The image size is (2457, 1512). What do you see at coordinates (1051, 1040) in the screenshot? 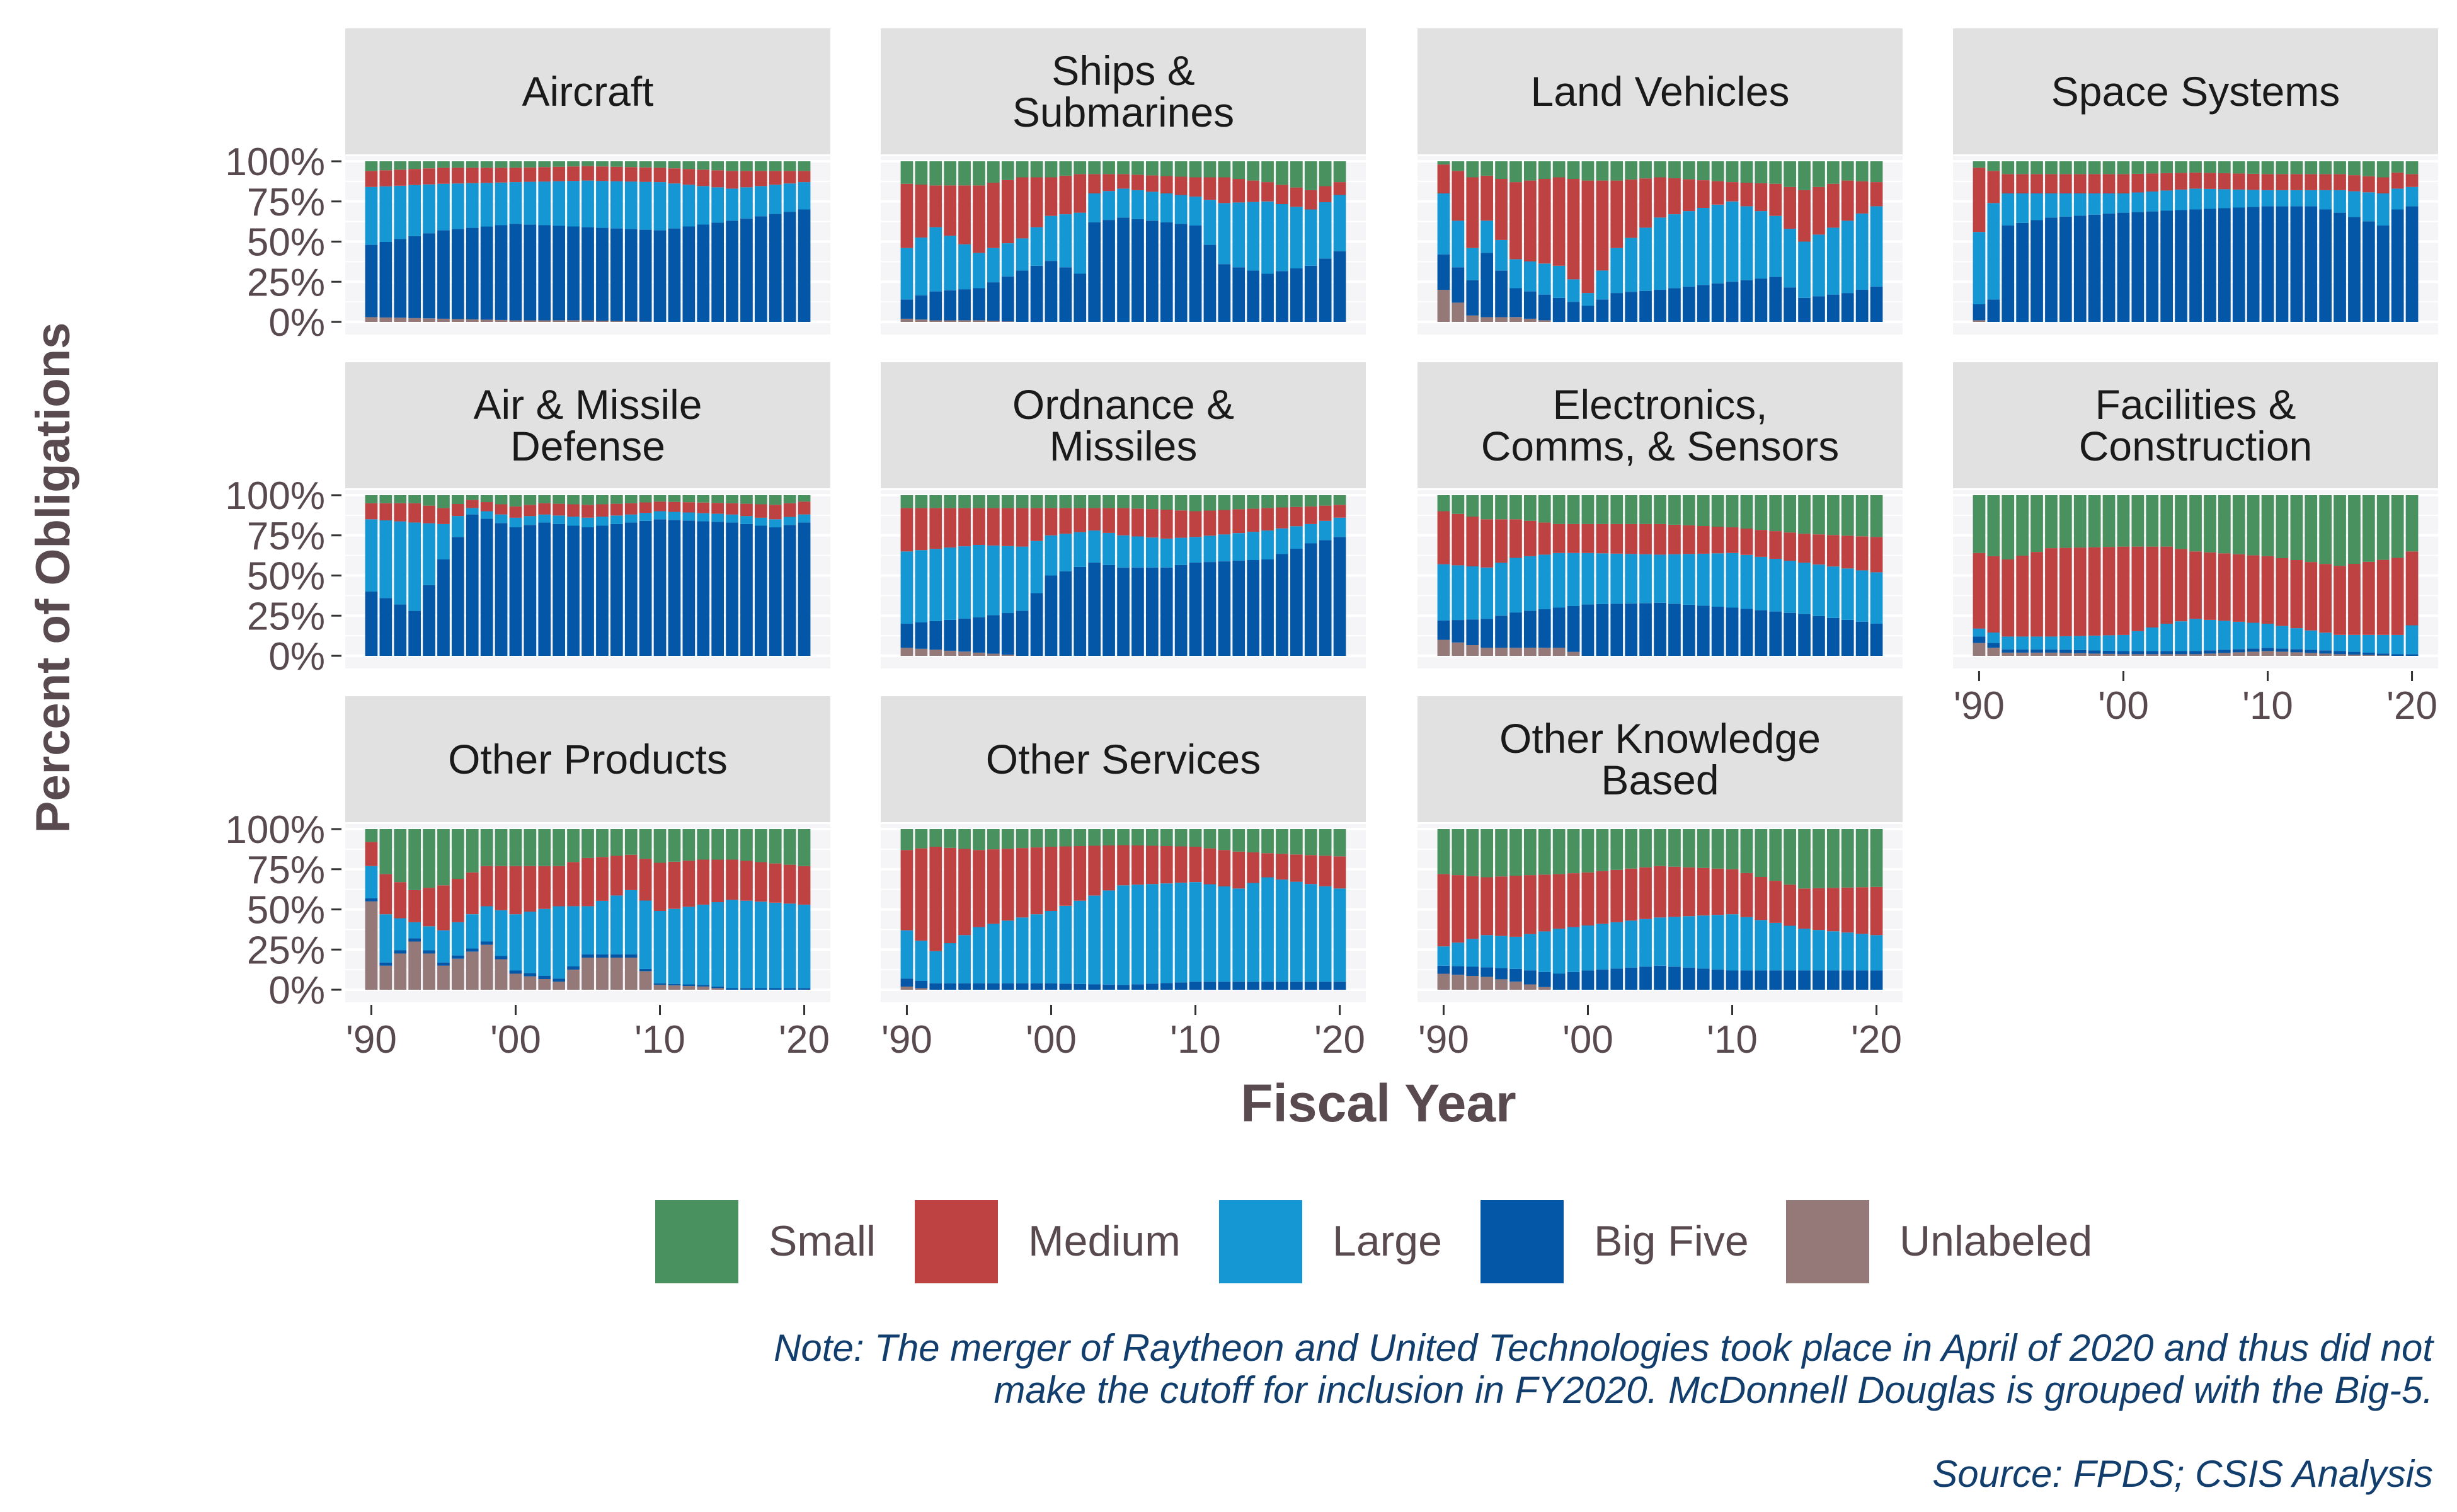
I see `x-tick-label: '00` at bounding box center [1051, 1040].